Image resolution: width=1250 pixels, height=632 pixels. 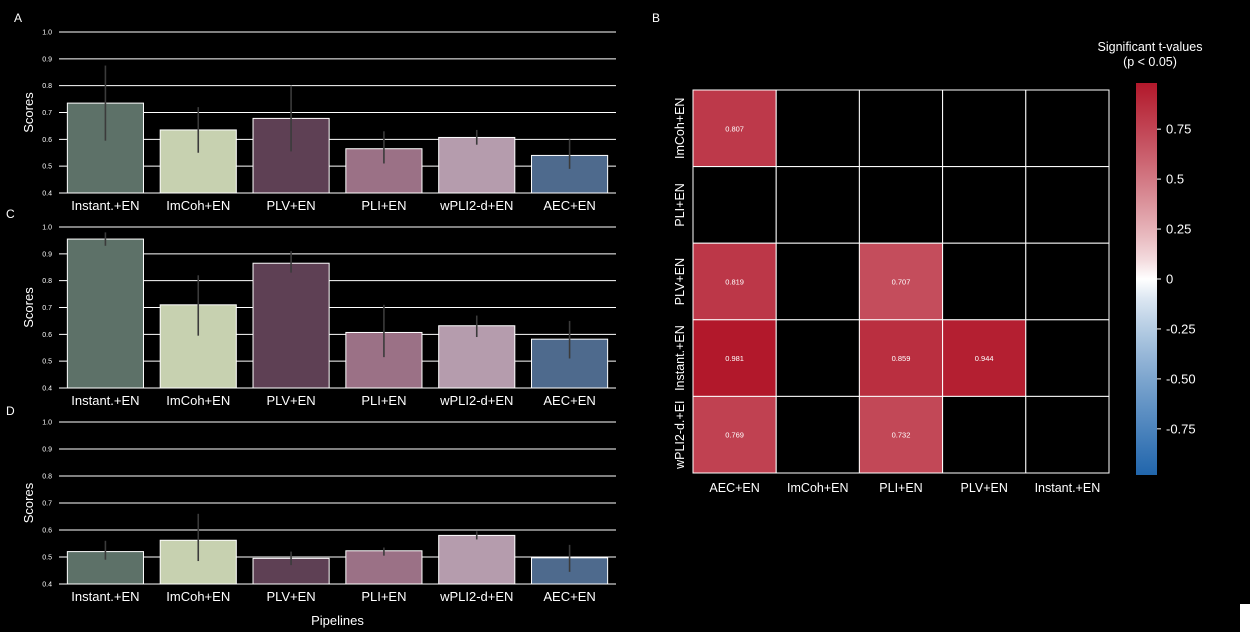 I want to click on cell-value-label: 0.819, so click(x=734, y=282).